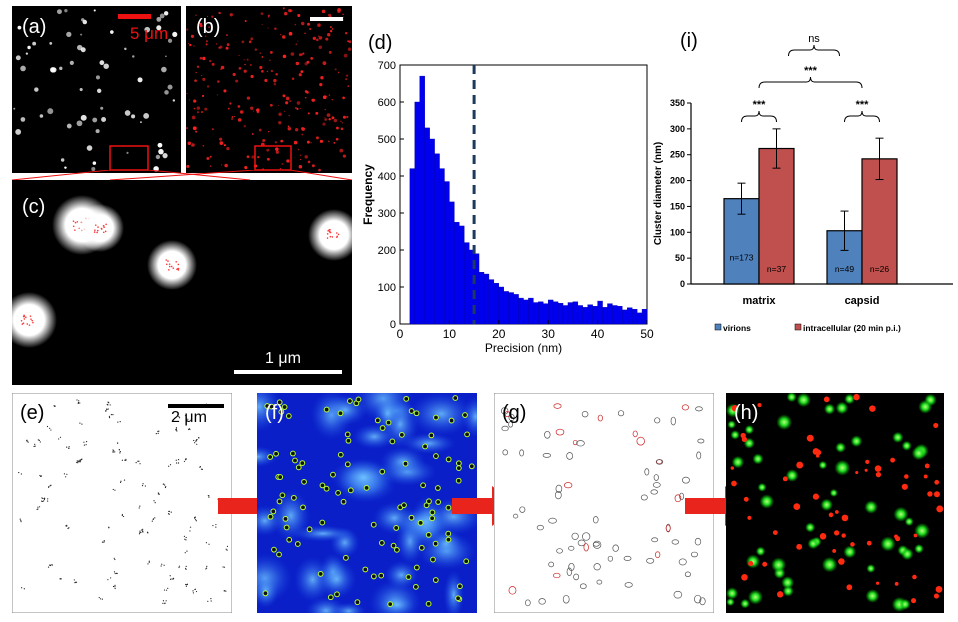 The width and height of the screenshot is (958, 622). Describe the element at coordinates (393, 325) in the screenshot. I see `y-tick-label: 0` at that location.